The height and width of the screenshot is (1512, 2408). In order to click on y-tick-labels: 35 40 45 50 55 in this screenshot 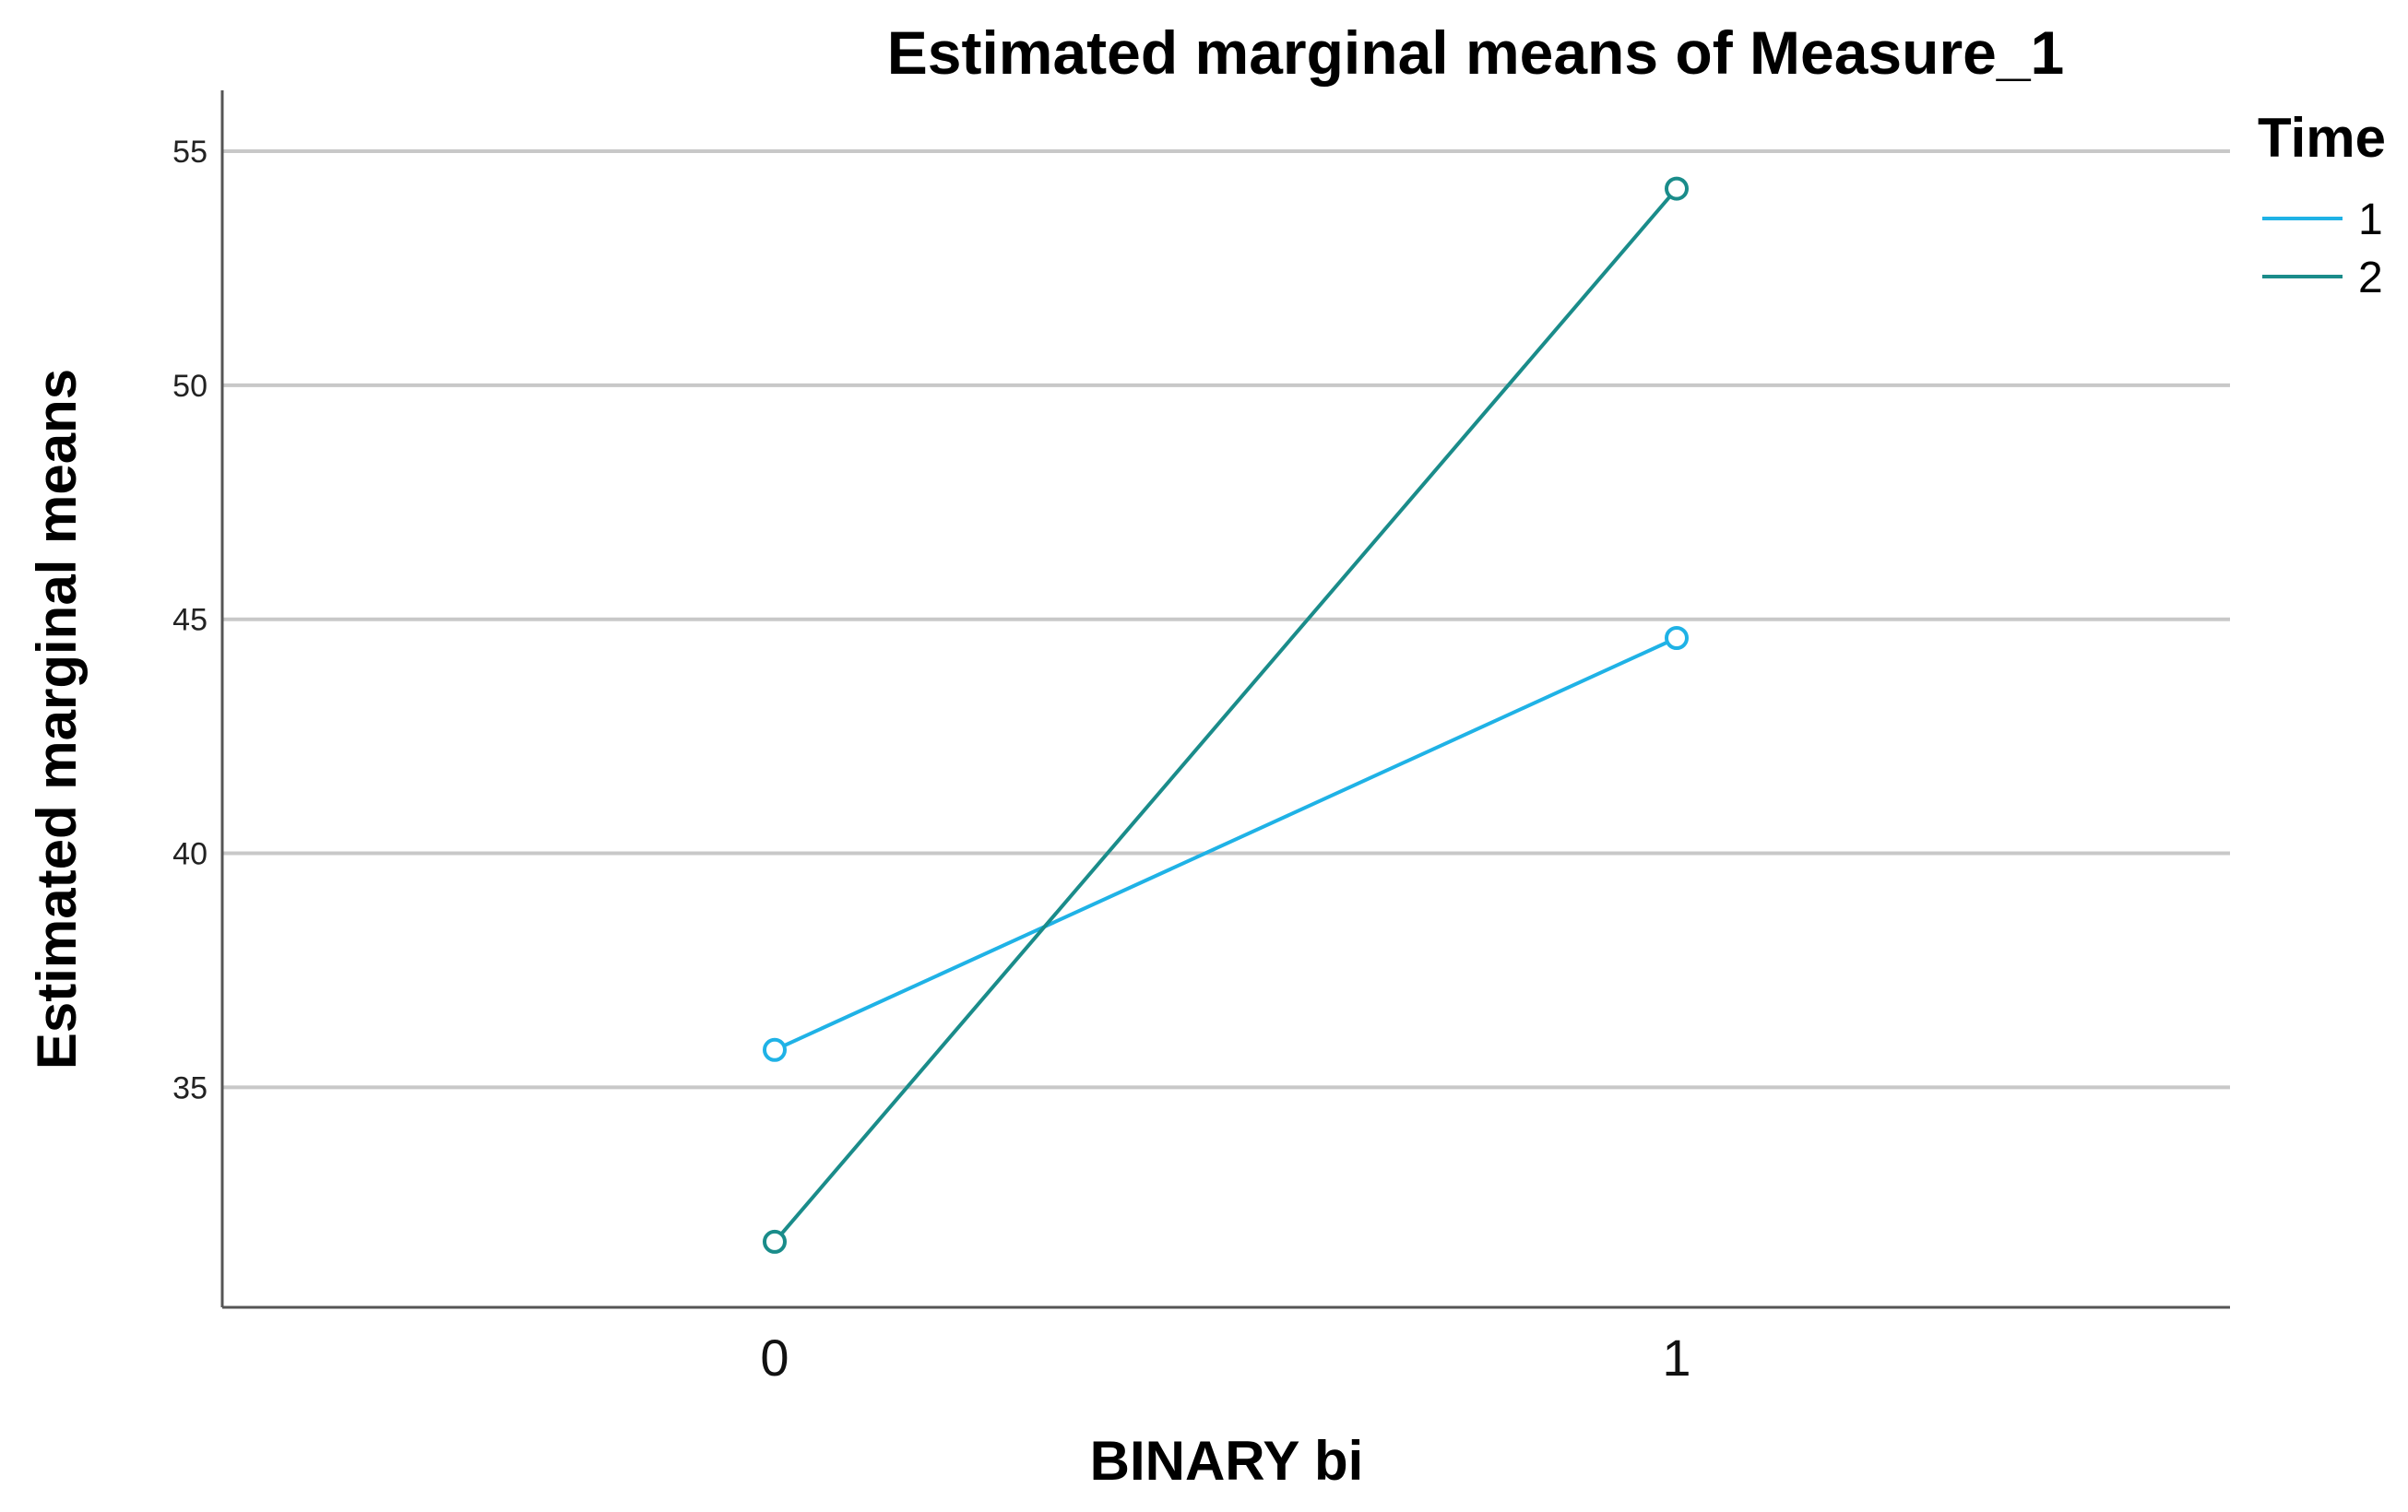, I will do `click(190, 620)`.